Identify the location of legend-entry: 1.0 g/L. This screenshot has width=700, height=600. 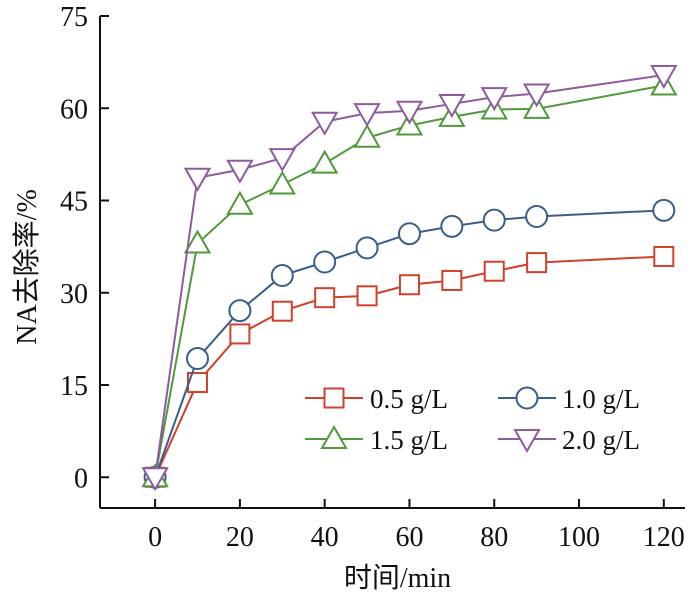
(569, 399).